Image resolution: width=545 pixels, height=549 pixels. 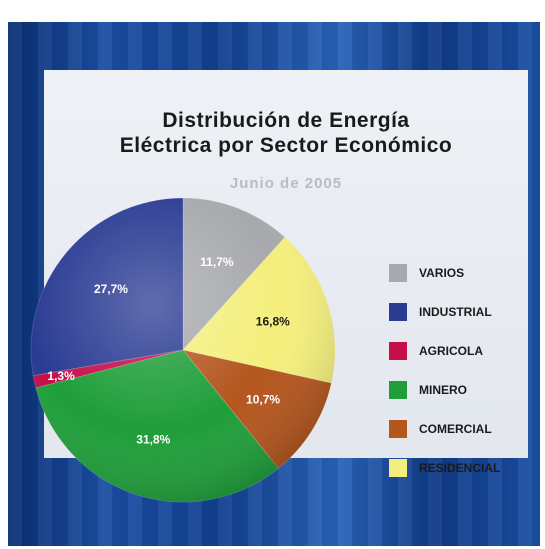 What do you see at coordinates (111, 289) in the screenshot?
I see `slice-label-industrial: 27,7%` at bounding box center [111, 289].